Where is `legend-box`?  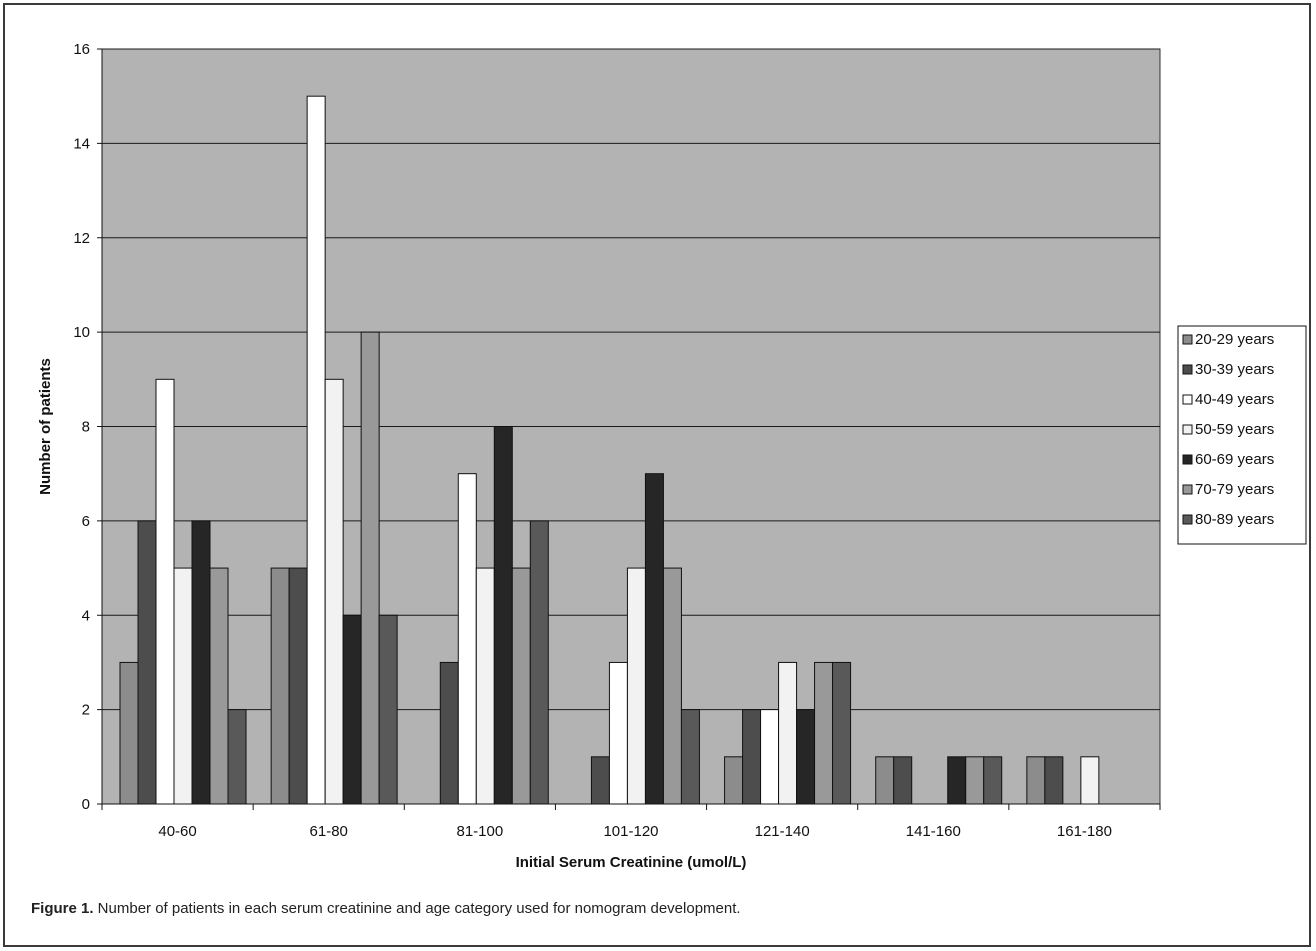 legend-box is located at coordinates (1242, 435).